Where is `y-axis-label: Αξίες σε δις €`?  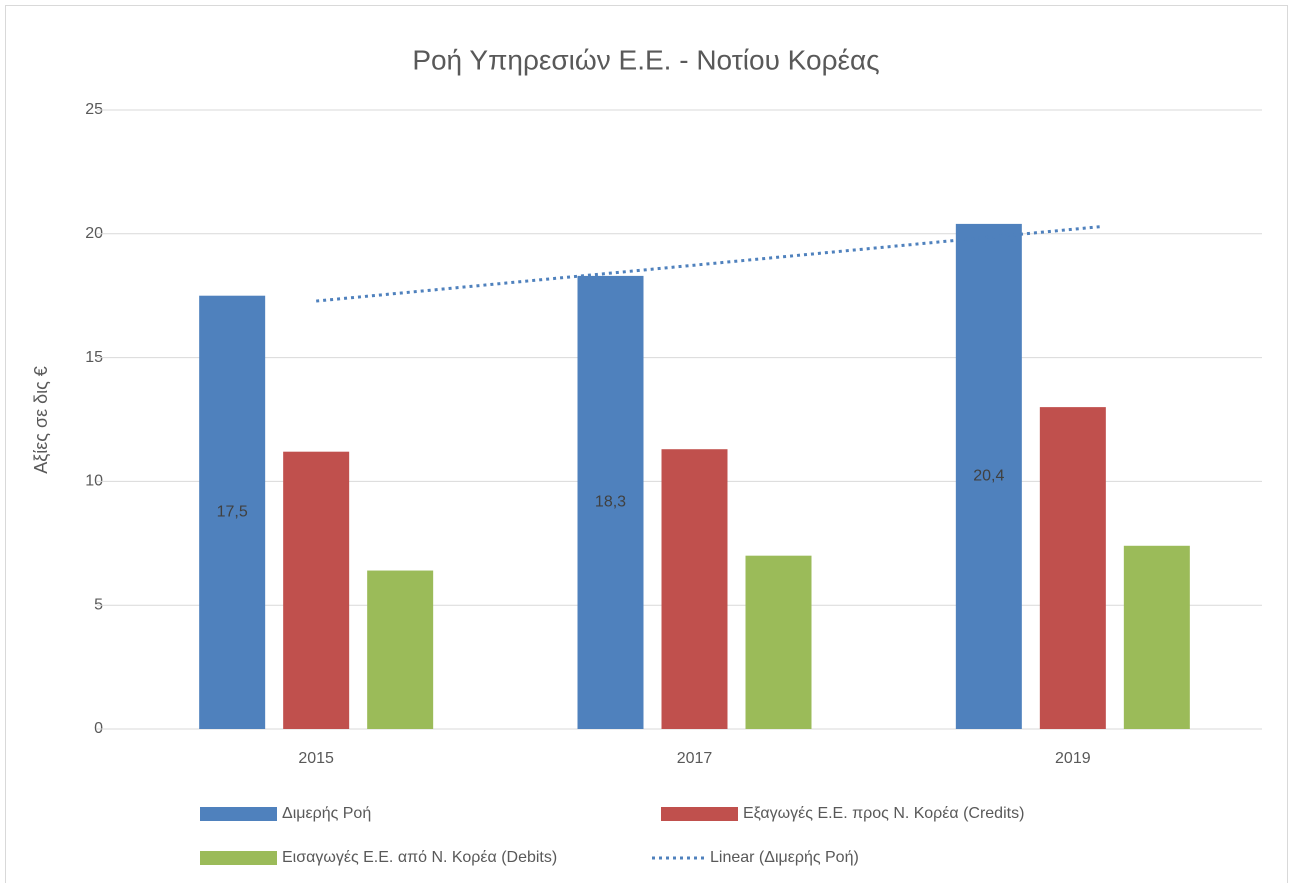
y-axis-label: Αξίες σε δις € is located at coordinates (41, 420).